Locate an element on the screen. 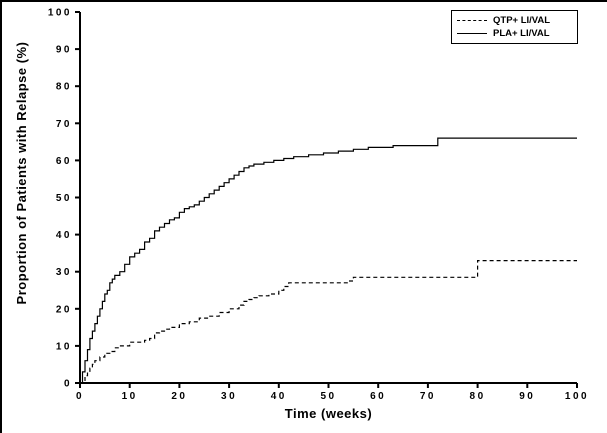 The width and height of the screenshot is (607, 433). legend-label-pla: PLA+ LI/VAL is located at coordinates (521, 33).